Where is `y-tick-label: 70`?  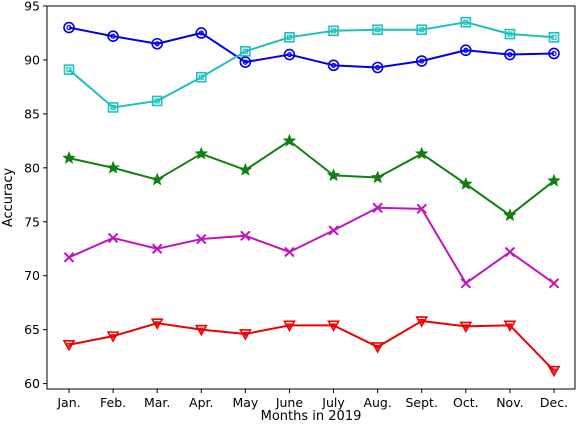 y-tick-label: 70 is located at coordinates (32, 275).